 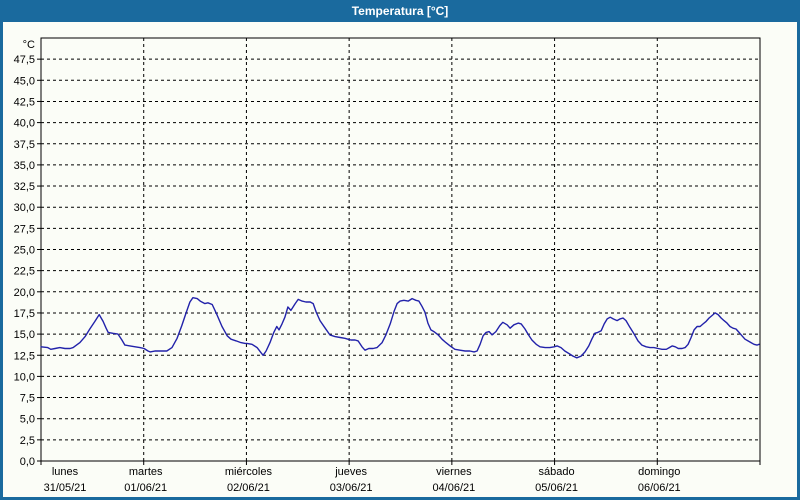 I want to click on day-date-label: 03/06/21, so click(x=351, y=488).